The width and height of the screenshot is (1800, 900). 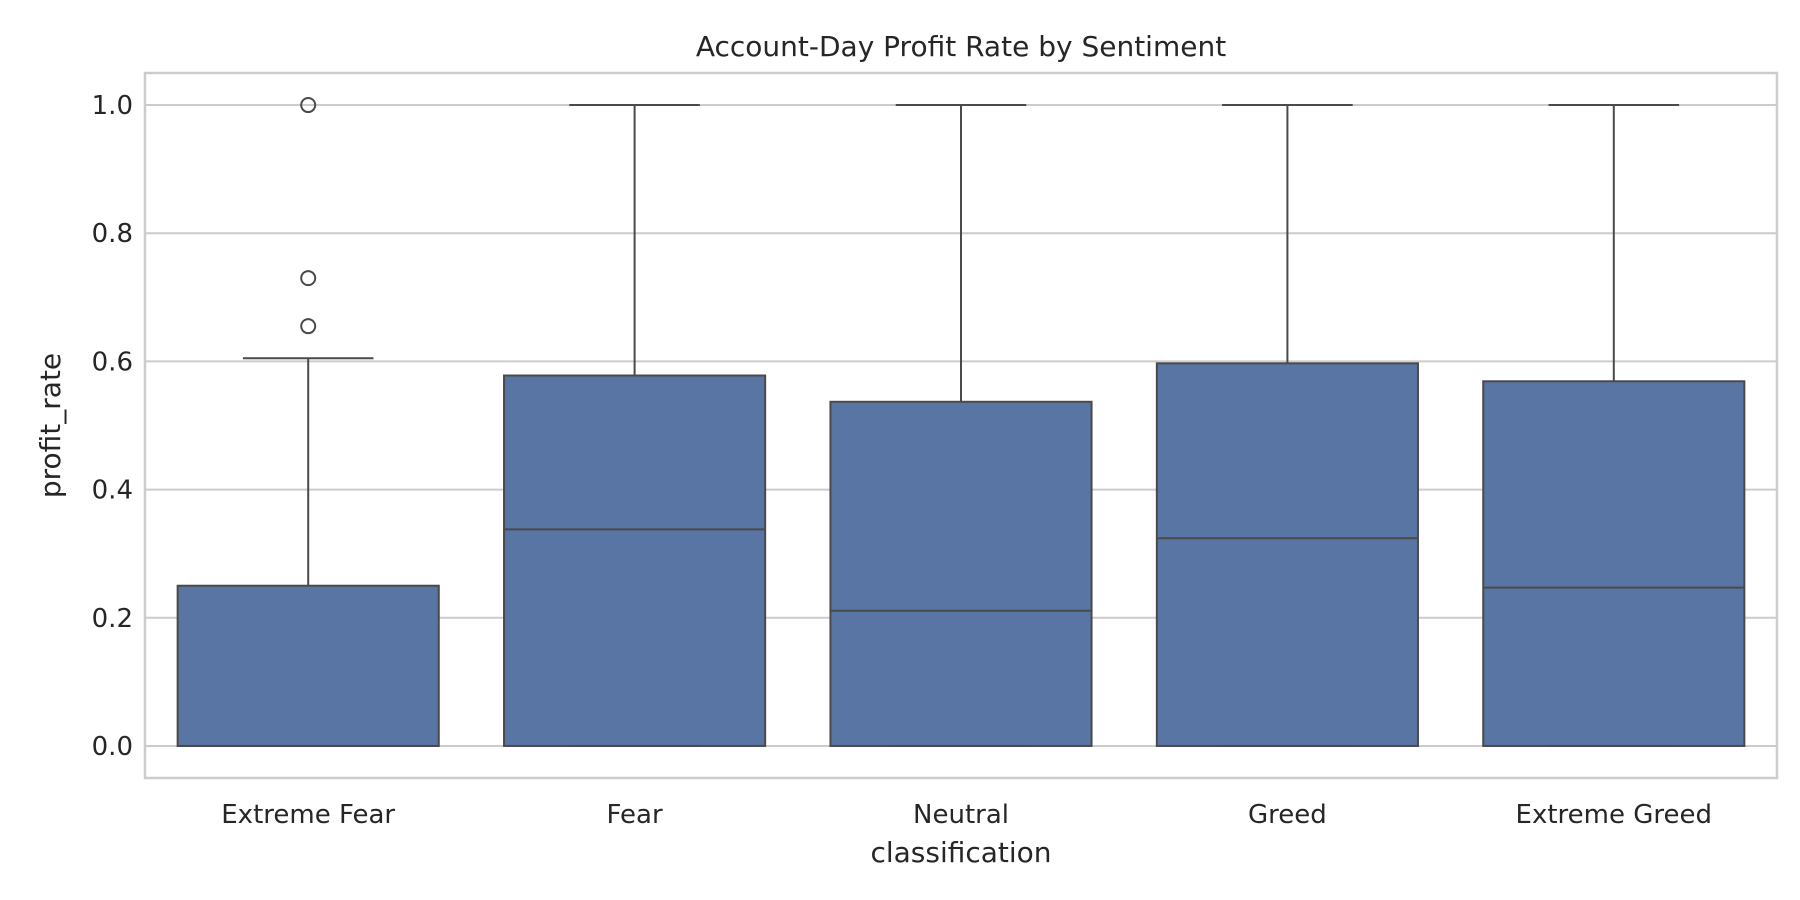 I want to click on y-axis-label: profit_rate, so click(x=50, y=425).